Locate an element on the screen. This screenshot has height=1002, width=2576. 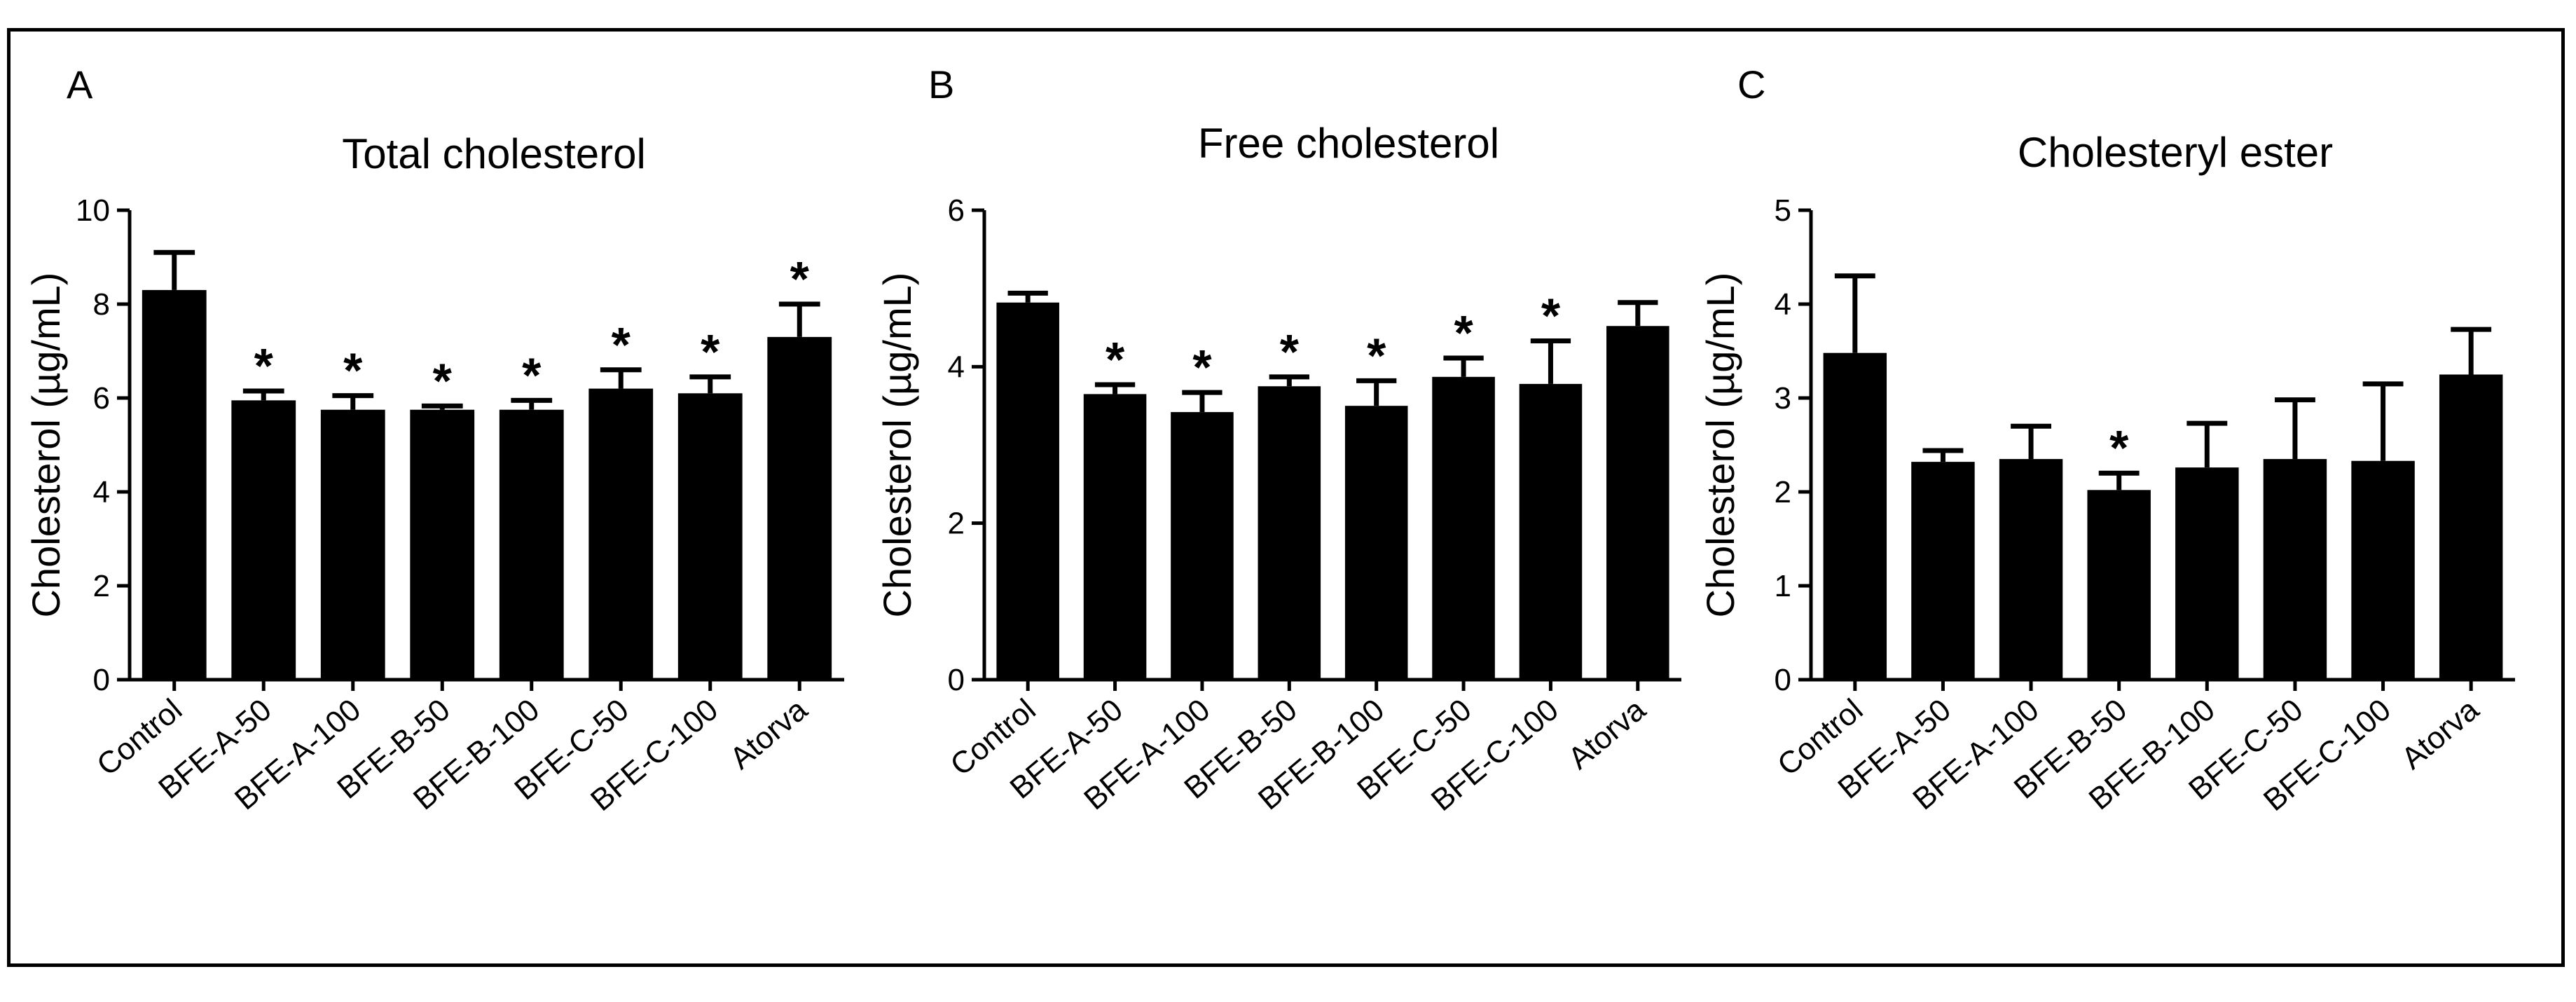
y-tick-label: 8 is located at coordinates (101, 304).